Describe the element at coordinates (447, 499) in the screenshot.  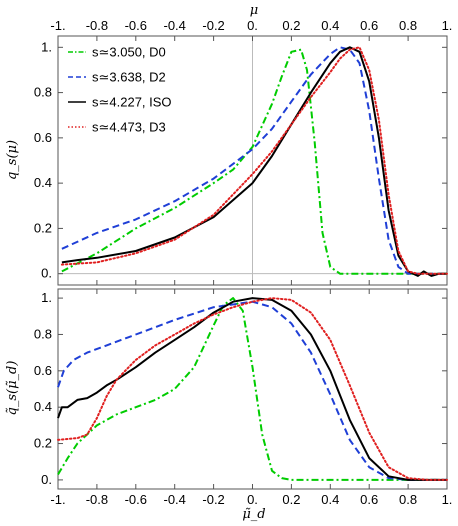
I see `bottom-x-tick-label: 1.` at that location.